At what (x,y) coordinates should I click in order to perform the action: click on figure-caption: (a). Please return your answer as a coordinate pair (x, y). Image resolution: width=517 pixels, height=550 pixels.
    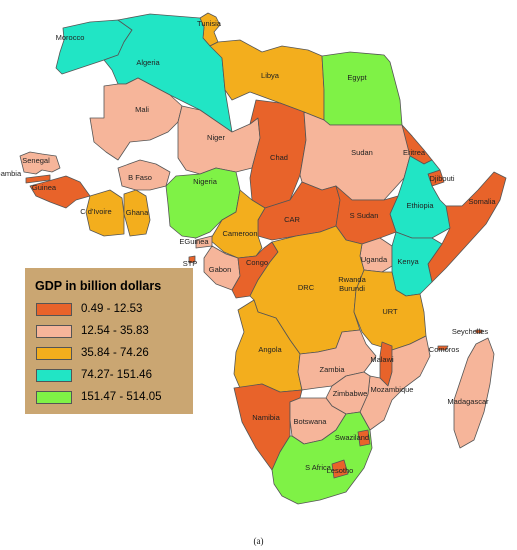
    Looking at the image, I should click on (258, 541).